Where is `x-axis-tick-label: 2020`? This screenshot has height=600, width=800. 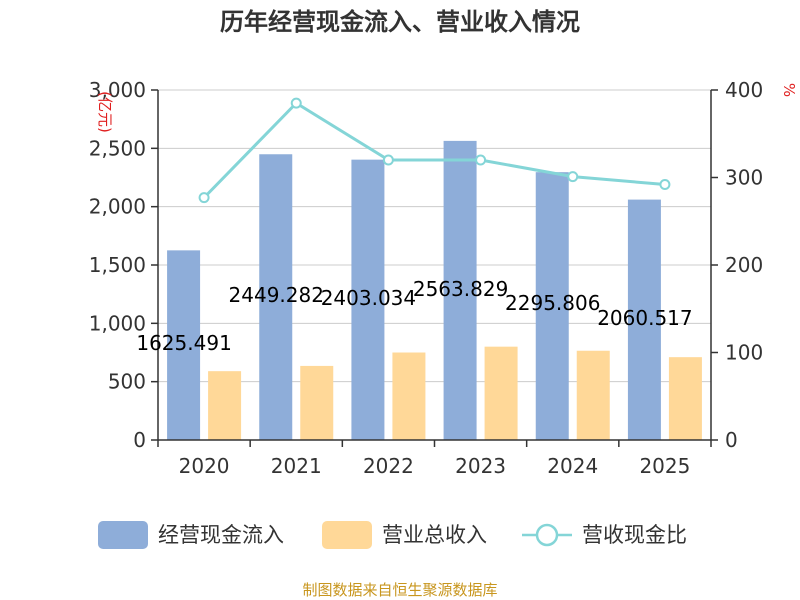
x-axis-tick-label: 2020 is located at coordinates (204, 466).